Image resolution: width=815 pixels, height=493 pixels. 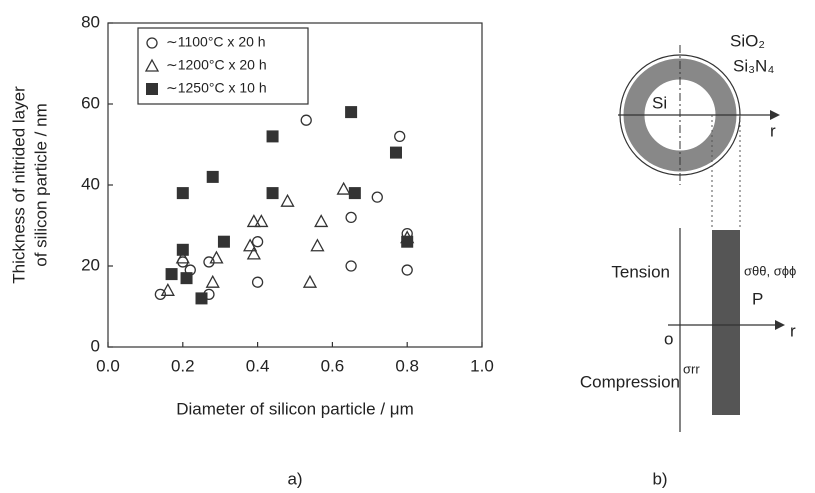 I want to click on x-tick-label: 0.0, so click(x=108, y=365).